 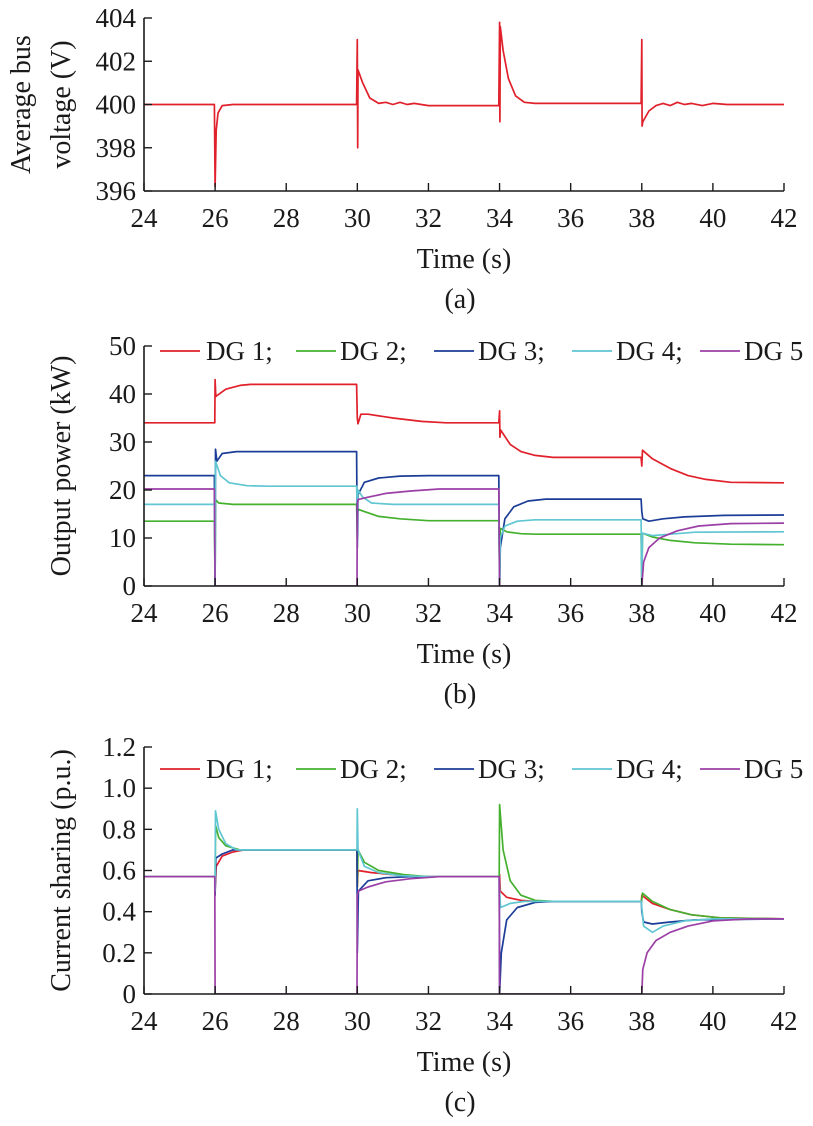 I want to click on y-tick-label: 0.8, so click(x=119, y=829).